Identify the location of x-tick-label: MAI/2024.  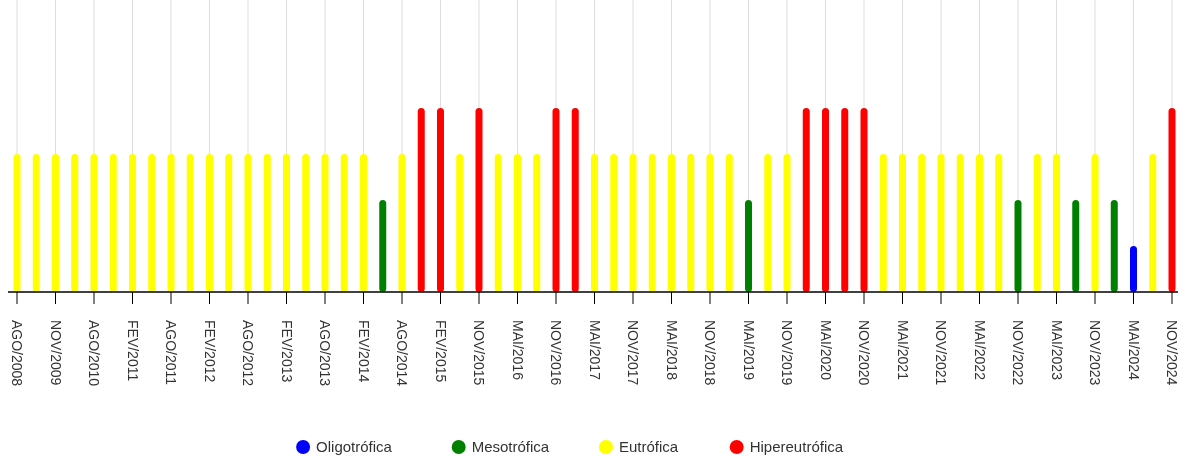
(1133, 350).